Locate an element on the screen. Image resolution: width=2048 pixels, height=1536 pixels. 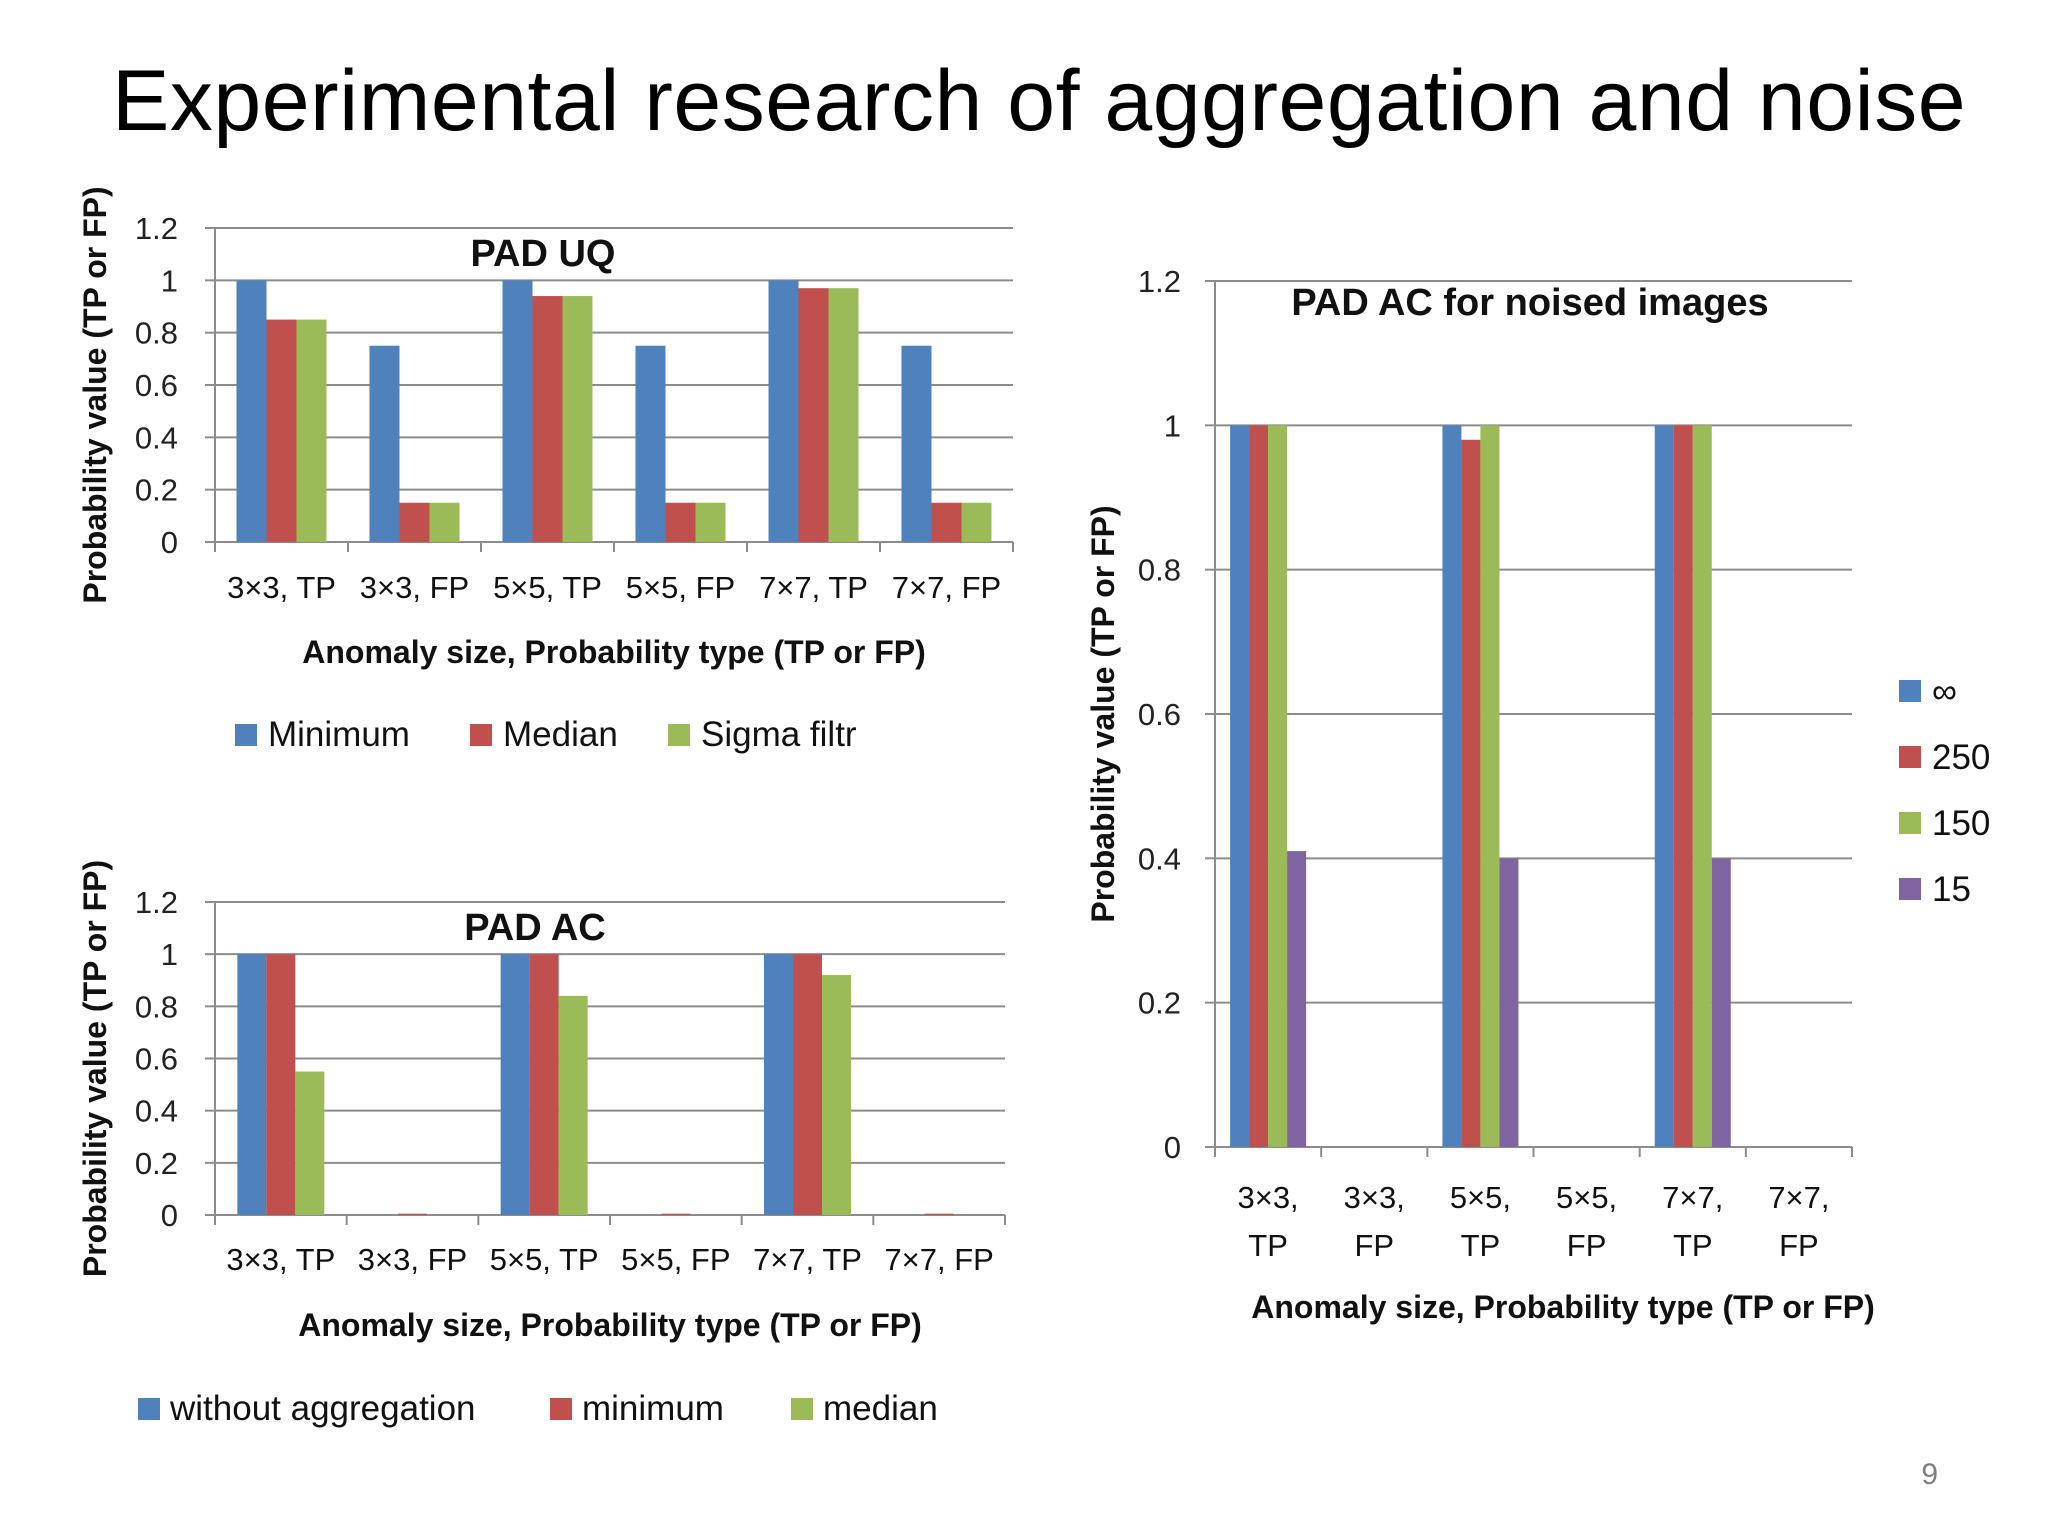
legend-label: 250 is located at coordinates (1961, 757).